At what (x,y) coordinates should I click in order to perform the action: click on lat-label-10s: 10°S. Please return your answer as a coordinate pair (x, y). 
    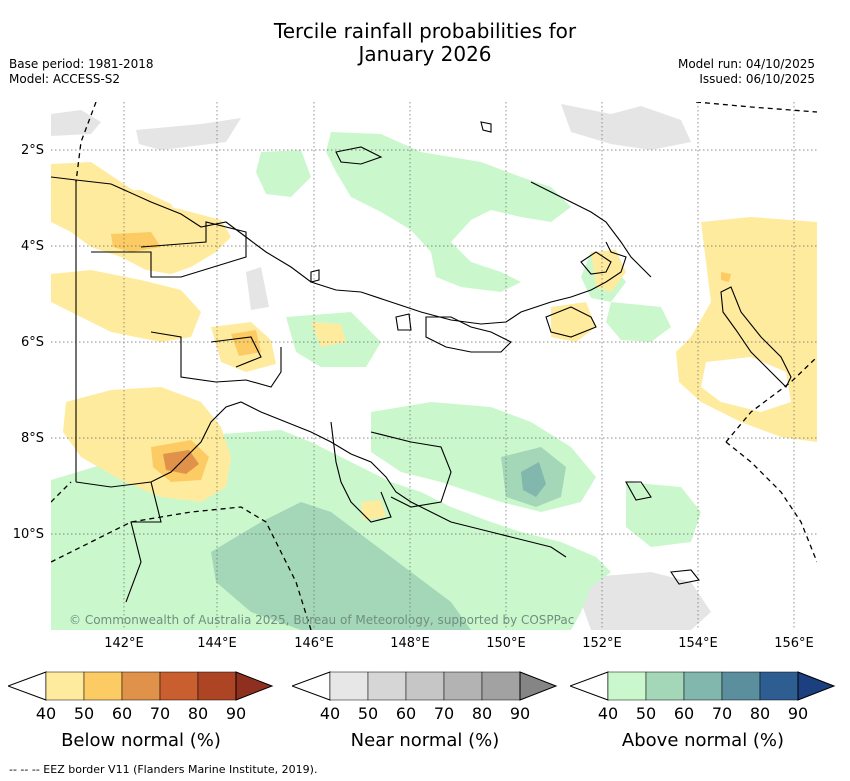
    Looking at the image, I should click on (28, 534).